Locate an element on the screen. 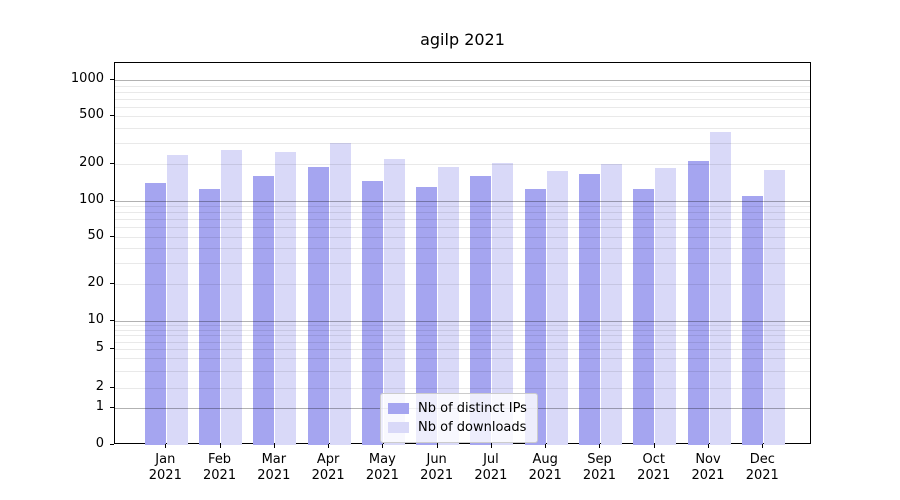 Image resolution: width=900 pixels, height=500 pixels. y-tick-label: 0 is located at coordinates (99, 443).